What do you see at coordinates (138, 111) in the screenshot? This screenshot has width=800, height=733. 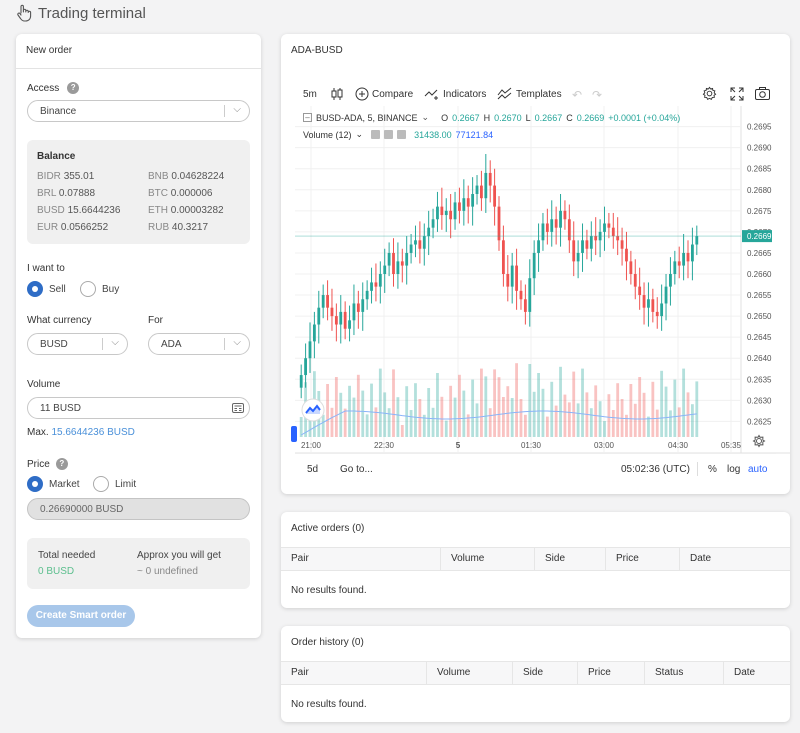 I see `access-select: Binance ⌵` at bounding box center [138, 111].